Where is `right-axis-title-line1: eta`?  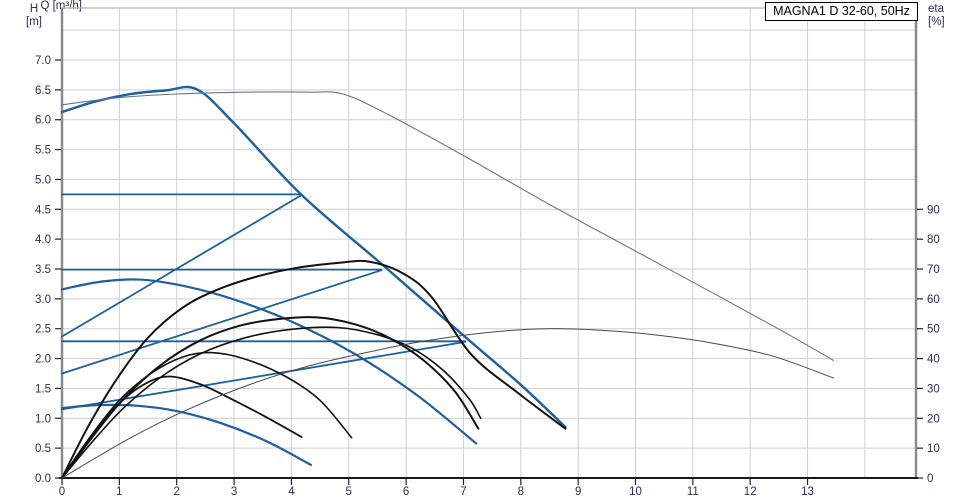
right-axis-title-line1: eta is located at coordinates (936, 9).